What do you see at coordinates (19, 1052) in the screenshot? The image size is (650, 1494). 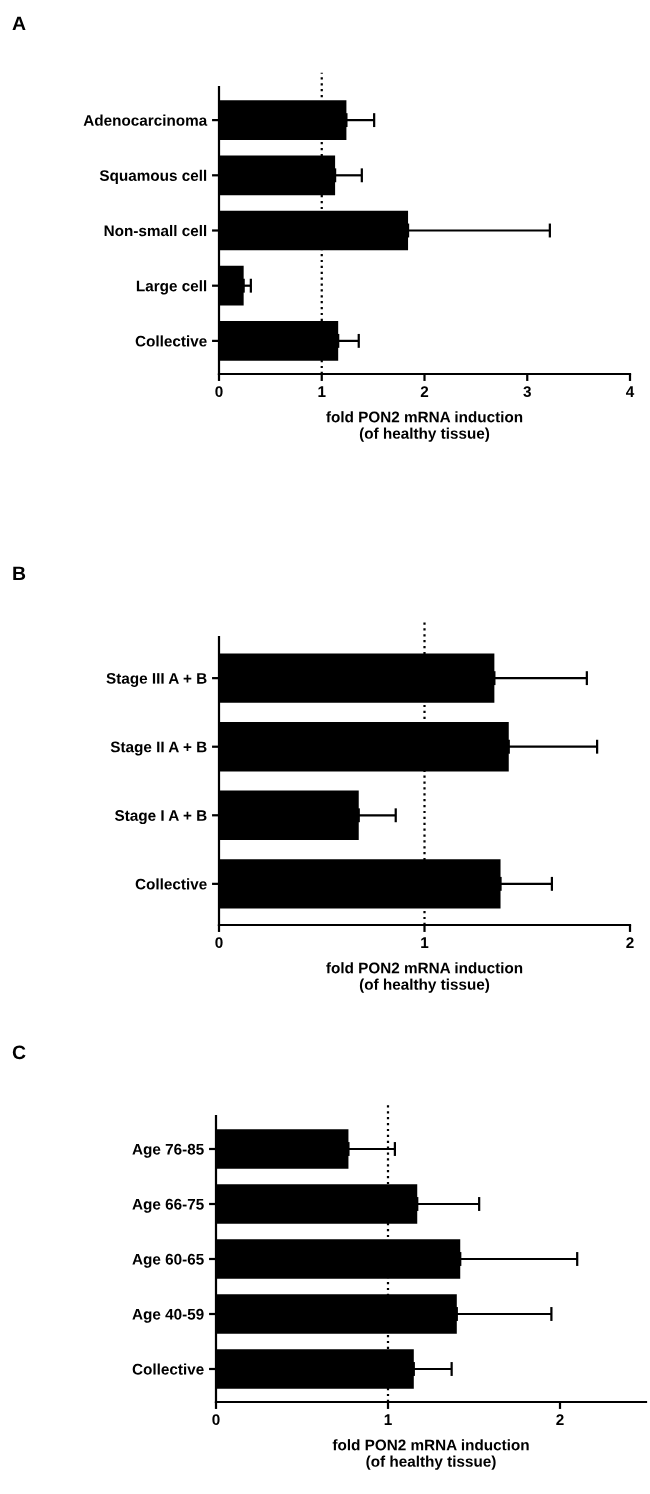 I see `text: C` at bounding box center [19, 1052].